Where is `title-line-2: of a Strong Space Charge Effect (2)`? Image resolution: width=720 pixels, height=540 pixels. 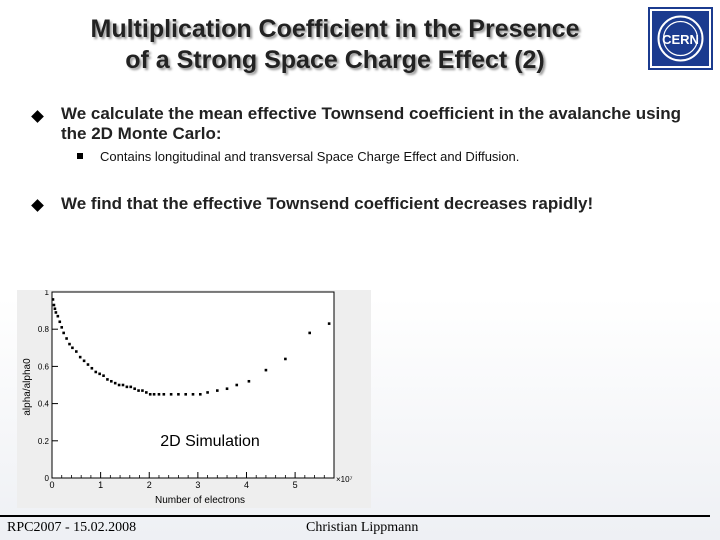
title-line-2: of a Strong Space Charge Effect (2) is located at coordinates (335, 60).